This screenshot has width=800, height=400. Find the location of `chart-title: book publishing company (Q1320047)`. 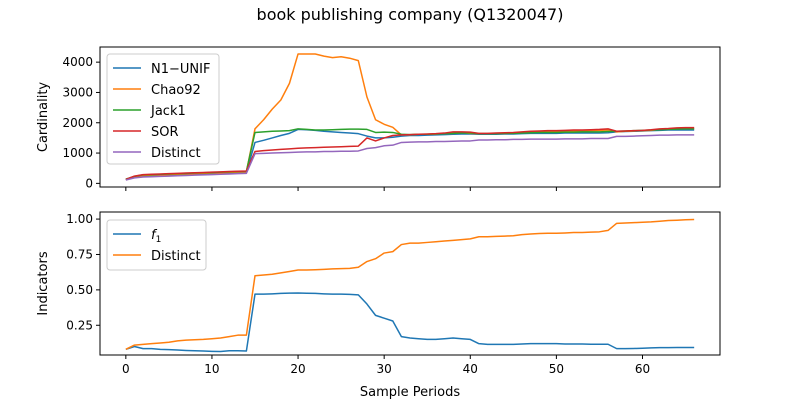

chart-title: book publishing company (Q1320047) is located at coordinates (410, 14).